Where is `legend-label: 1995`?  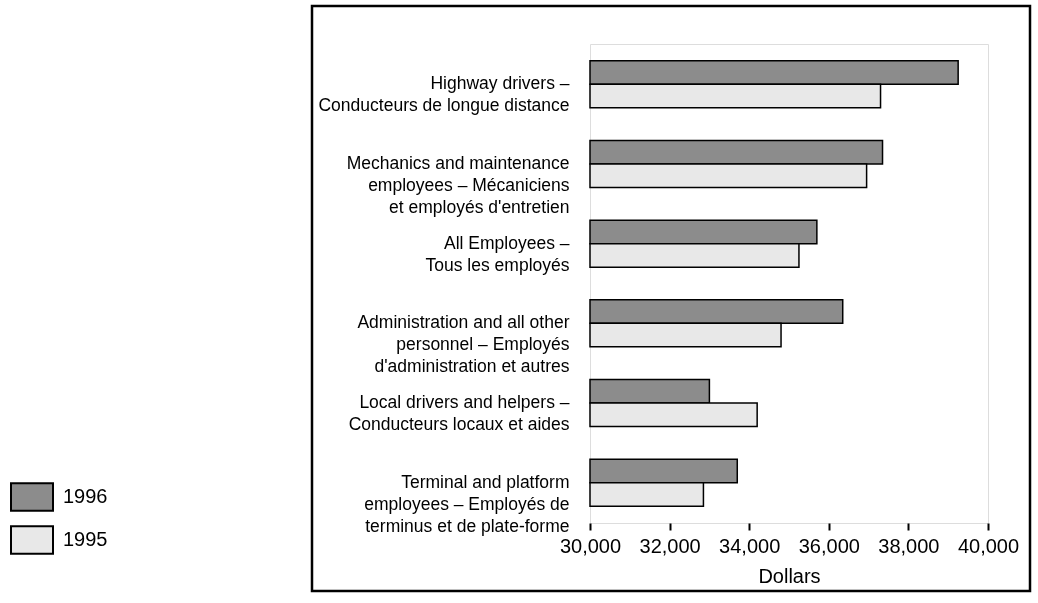
legend-label: 1995 is located at coordinates (85, 539).